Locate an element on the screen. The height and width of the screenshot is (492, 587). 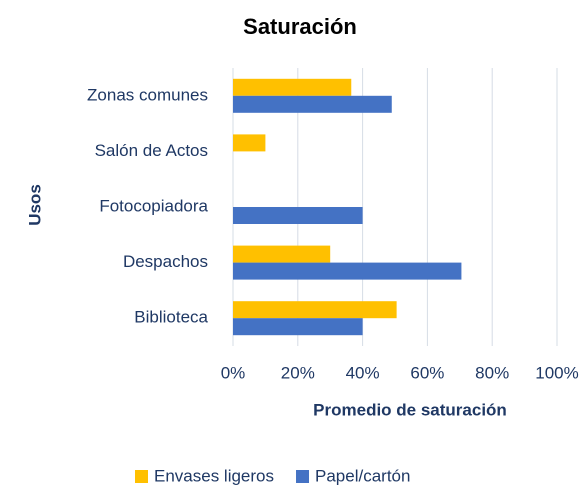
x-tick-label: 60% is located at coordinates (427, 372).